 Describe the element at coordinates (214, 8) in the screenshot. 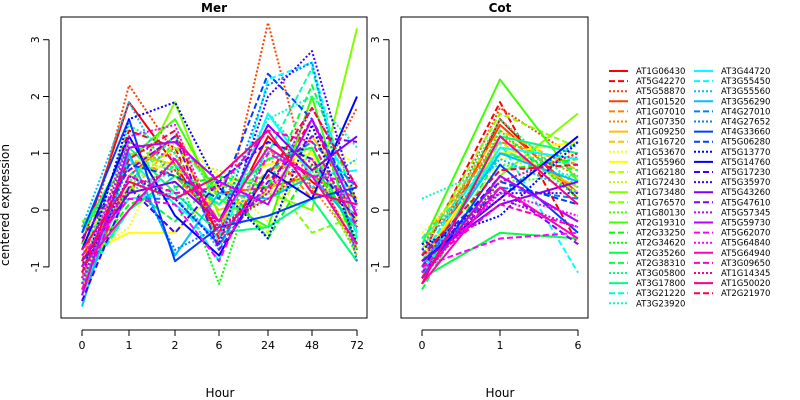

I see `panel-title-mer: Mer` at that location.